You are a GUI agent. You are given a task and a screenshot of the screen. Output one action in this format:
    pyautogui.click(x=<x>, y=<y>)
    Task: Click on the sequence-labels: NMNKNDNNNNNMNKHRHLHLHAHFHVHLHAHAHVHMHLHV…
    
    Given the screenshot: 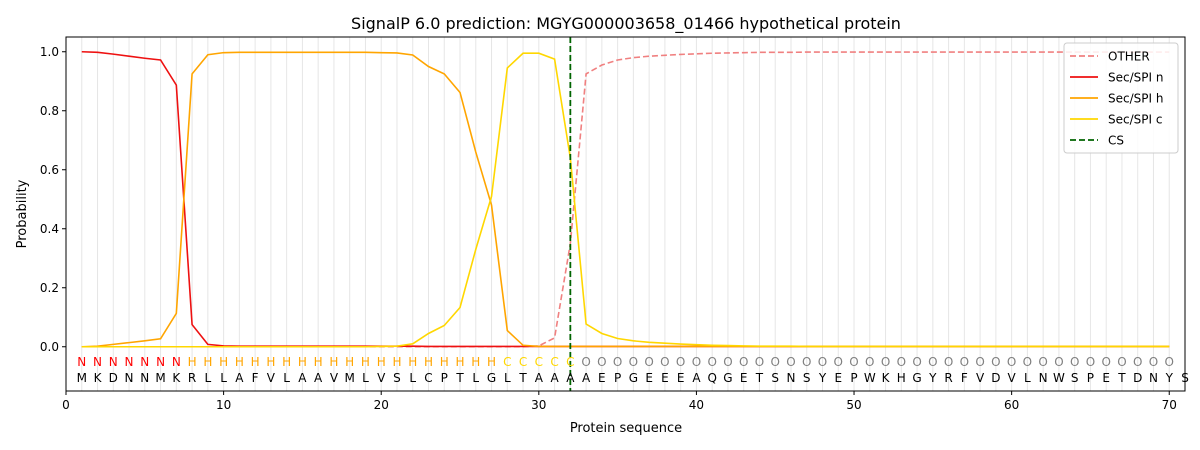 What is the action you would take?
    pyautogui.click(x=633, y=370)
    